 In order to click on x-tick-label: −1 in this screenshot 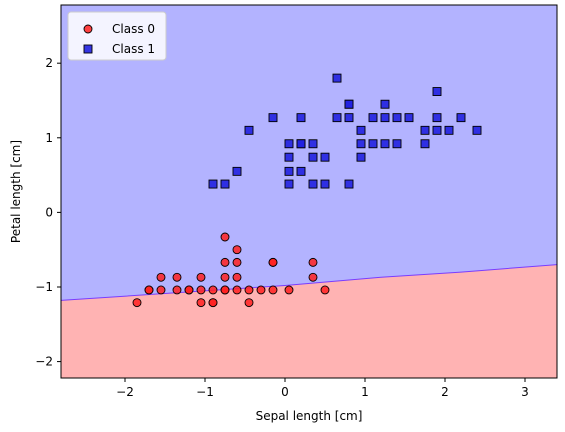, I will do `click(205, 392)`.